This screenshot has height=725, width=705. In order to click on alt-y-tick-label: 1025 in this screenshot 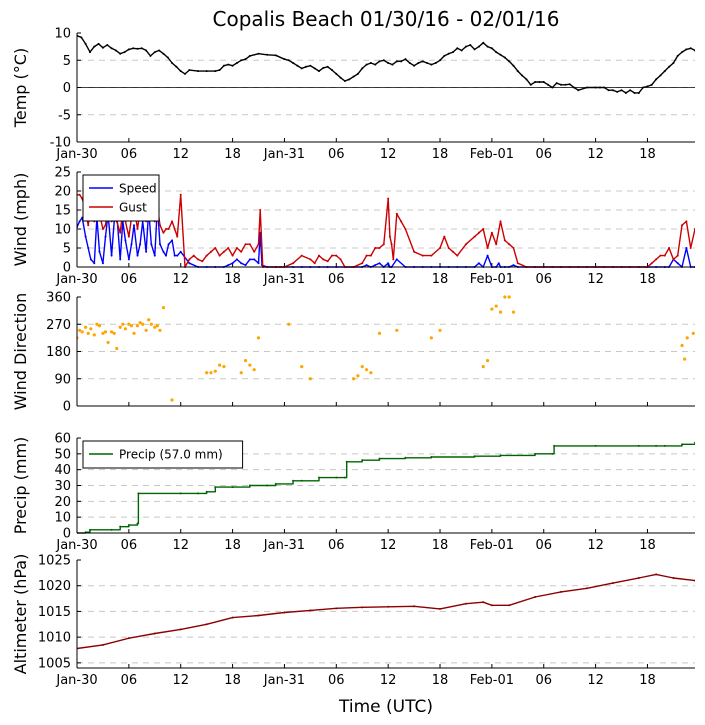, I will do `click(54, 561)`.